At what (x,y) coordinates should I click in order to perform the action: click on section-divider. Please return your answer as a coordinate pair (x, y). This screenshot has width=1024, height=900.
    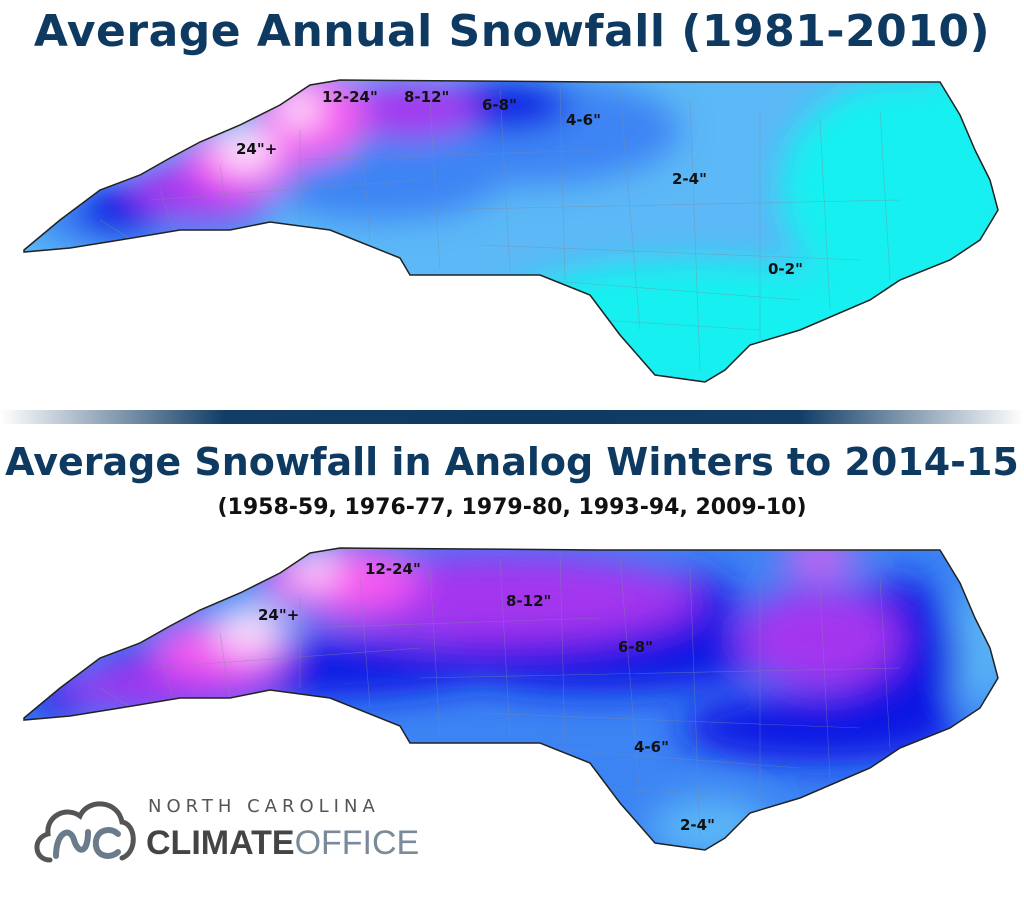
    Looking at the image, I should click on (512, 417).